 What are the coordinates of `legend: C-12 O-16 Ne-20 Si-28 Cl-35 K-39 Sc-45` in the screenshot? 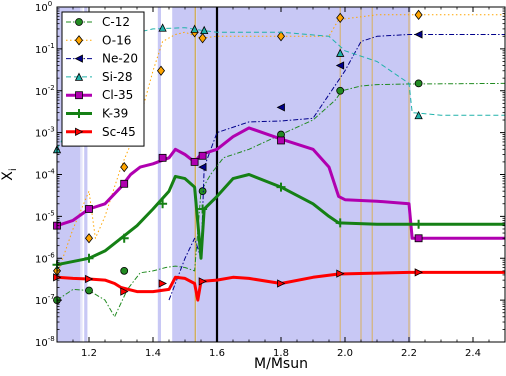 It's located at (103, 79).